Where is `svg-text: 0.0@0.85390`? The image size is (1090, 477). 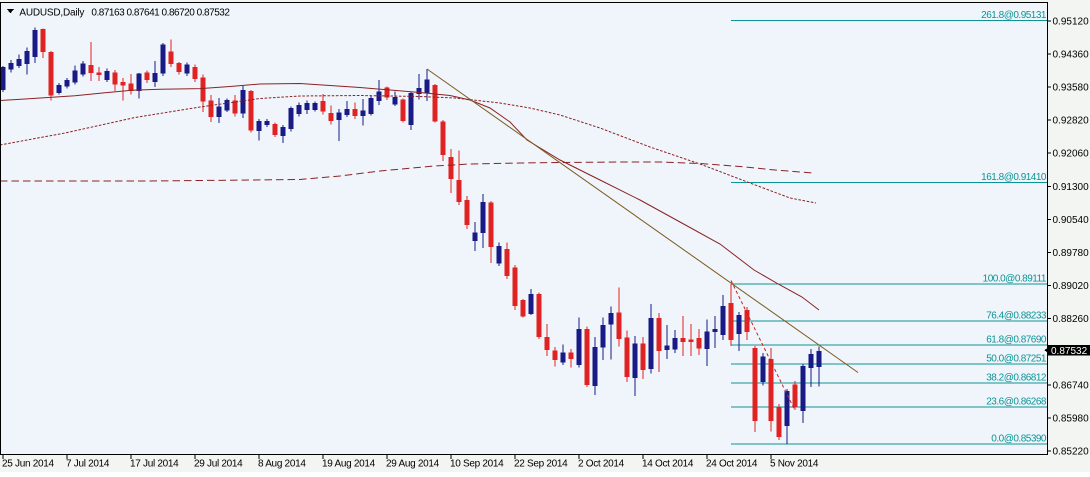
svg-text: 0.0@0.85390 is located at coordinates (1019, 439).